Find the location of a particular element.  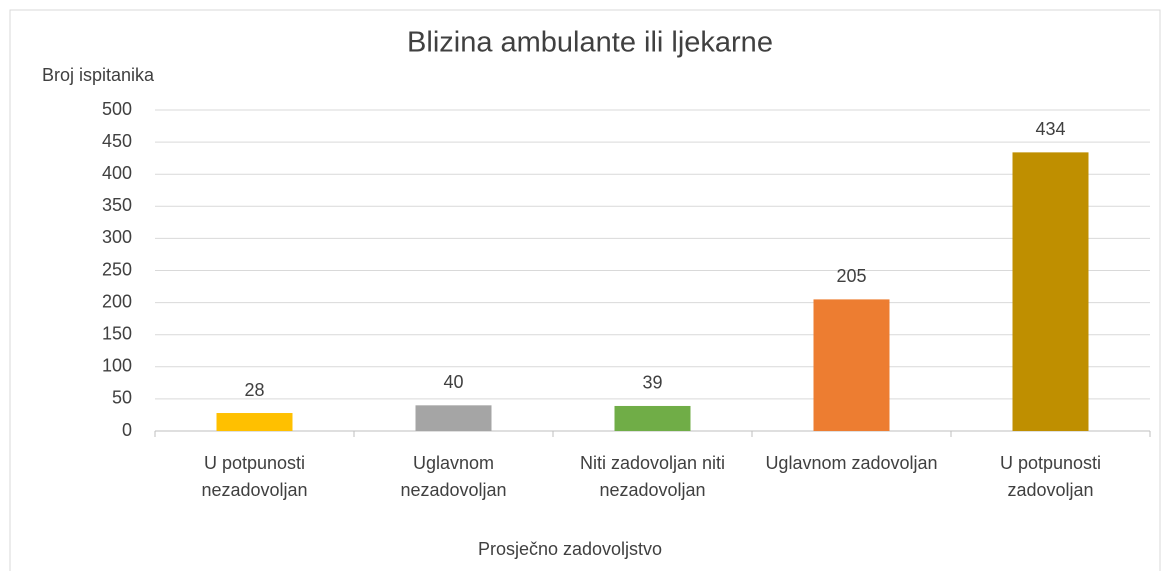

y-tick-label: 200 is located at coordinates (117, 301).